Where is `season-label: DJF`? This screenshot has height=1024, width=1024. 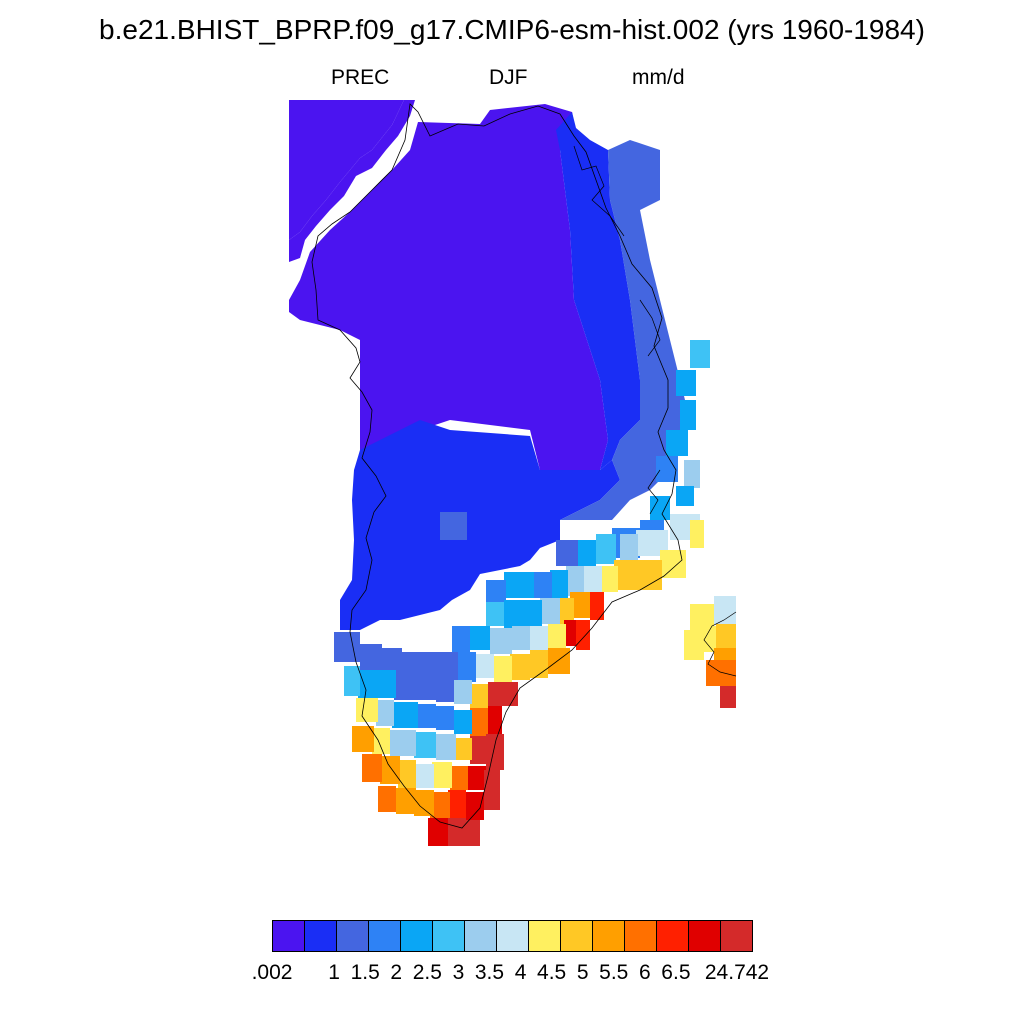 season-label: DJF is located at coordinates (508, 77).